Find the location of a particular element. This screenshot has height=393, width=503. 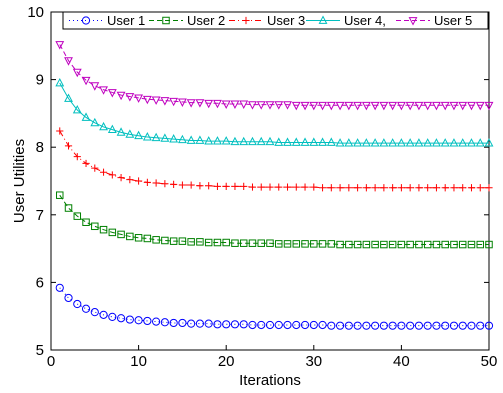

x-tick-label: 40 is located at coordinates (401, 361).